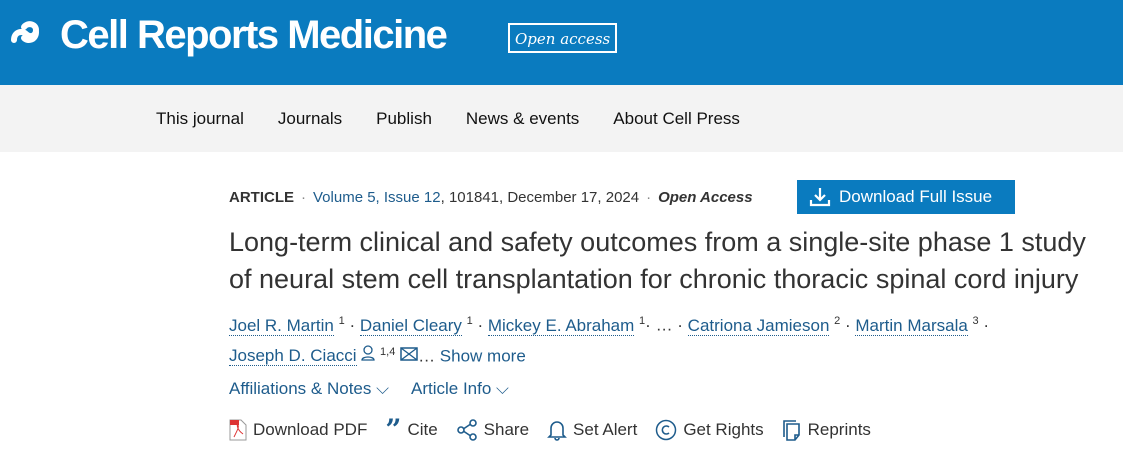 This screenshot has width=1123, height=474. What do you see at coordinates (916, 196) in the screenshot?
I see `download-full-issue-label: Download Full Issue` at bounding box center [916, 196].